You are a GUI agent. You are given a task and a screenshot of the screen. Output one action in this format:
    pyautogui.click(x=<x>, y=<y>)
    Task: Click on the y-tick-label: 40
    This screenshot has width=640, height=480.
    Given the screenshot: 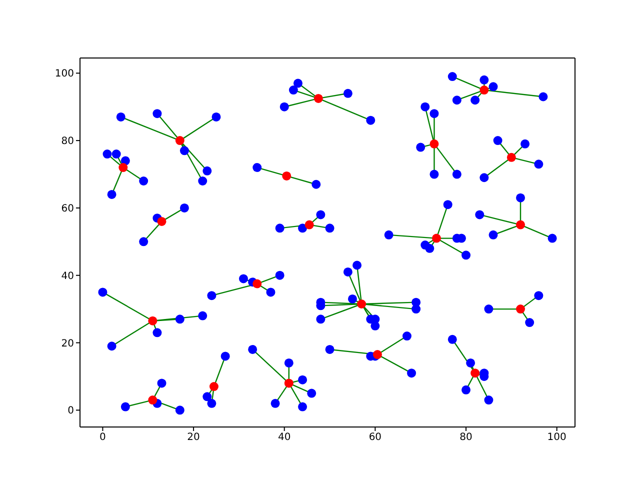 What is the action you would take?
    pyautogui.click(x=67, y=276)
    